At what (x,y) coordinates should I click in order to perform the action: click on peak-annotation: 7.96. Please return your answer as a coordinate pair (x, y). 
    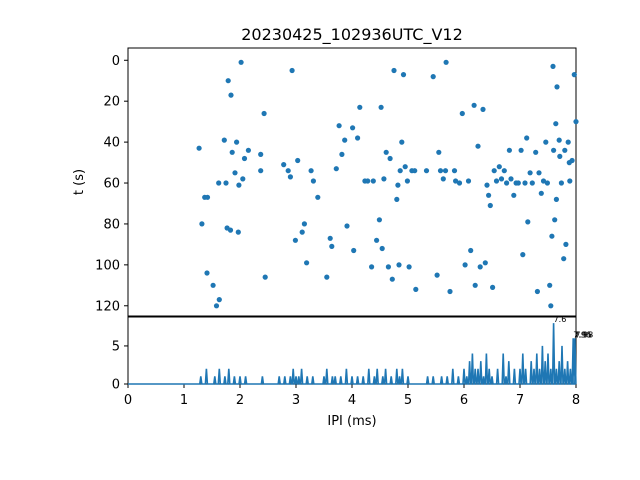
    Looking at the image, I should click on (582, 334).